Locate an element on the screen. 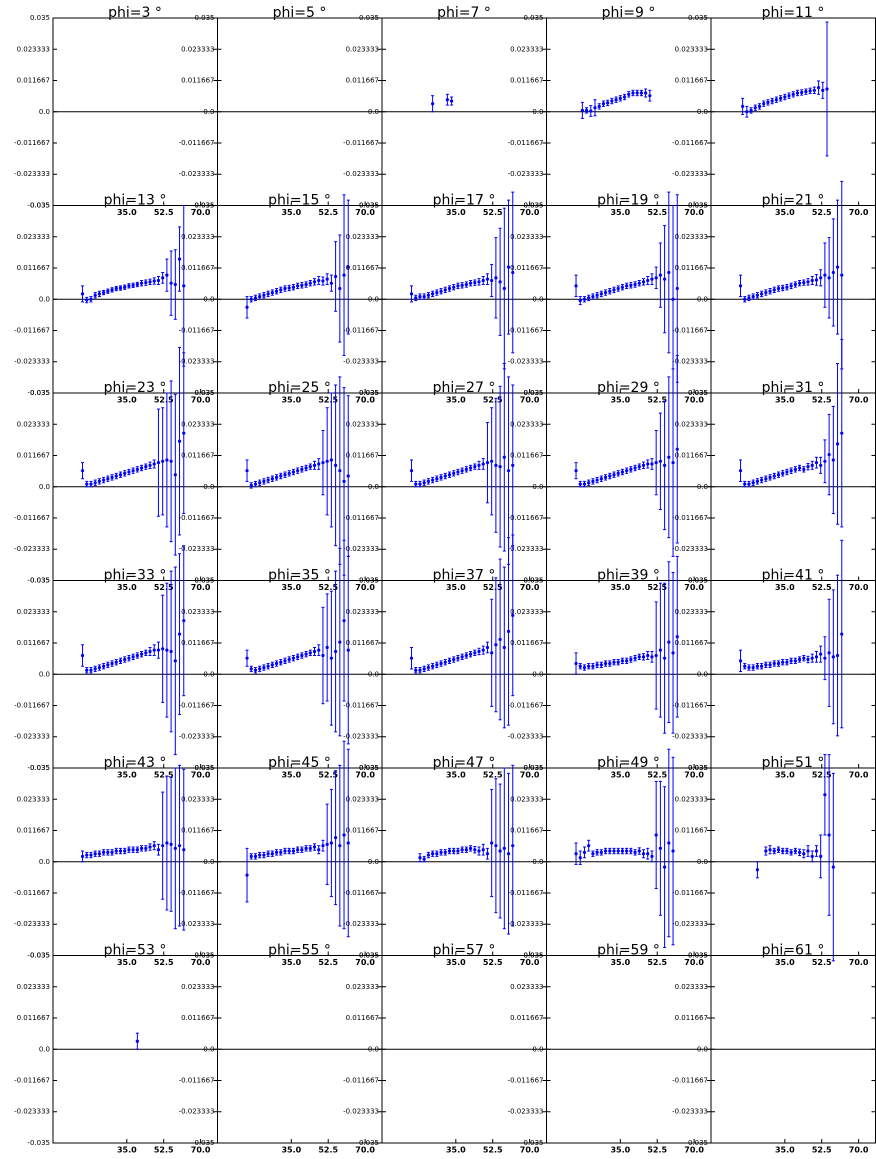 This screenshot has width=876, height=1159. panel-title: phi=9 ° is located at coordinates (629, 13).